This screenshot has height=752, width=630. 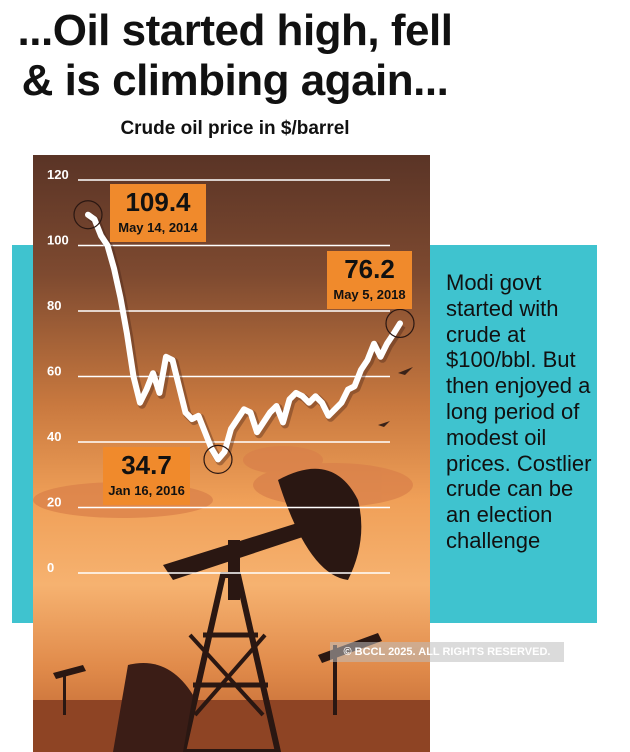 I want to click on y-tick-label: 80, so click(x=54, y=305).